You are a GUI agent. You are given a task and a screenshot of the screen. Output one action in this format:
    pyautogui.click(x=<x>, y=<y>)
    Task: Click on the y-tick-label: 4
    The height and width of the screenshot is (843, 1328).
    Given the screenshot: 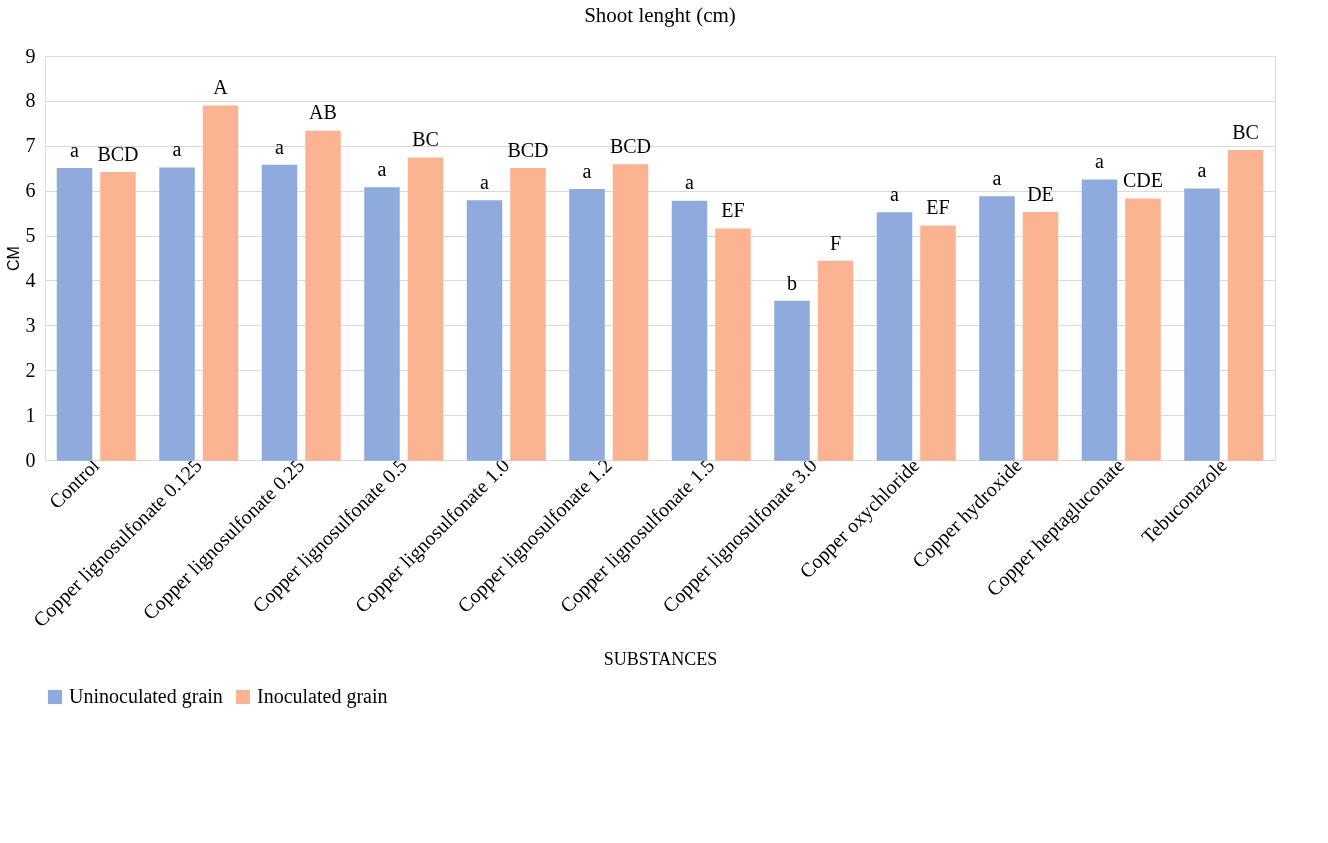 What is the action you would take?
    pyautogui.click(x=30, y=279)
    